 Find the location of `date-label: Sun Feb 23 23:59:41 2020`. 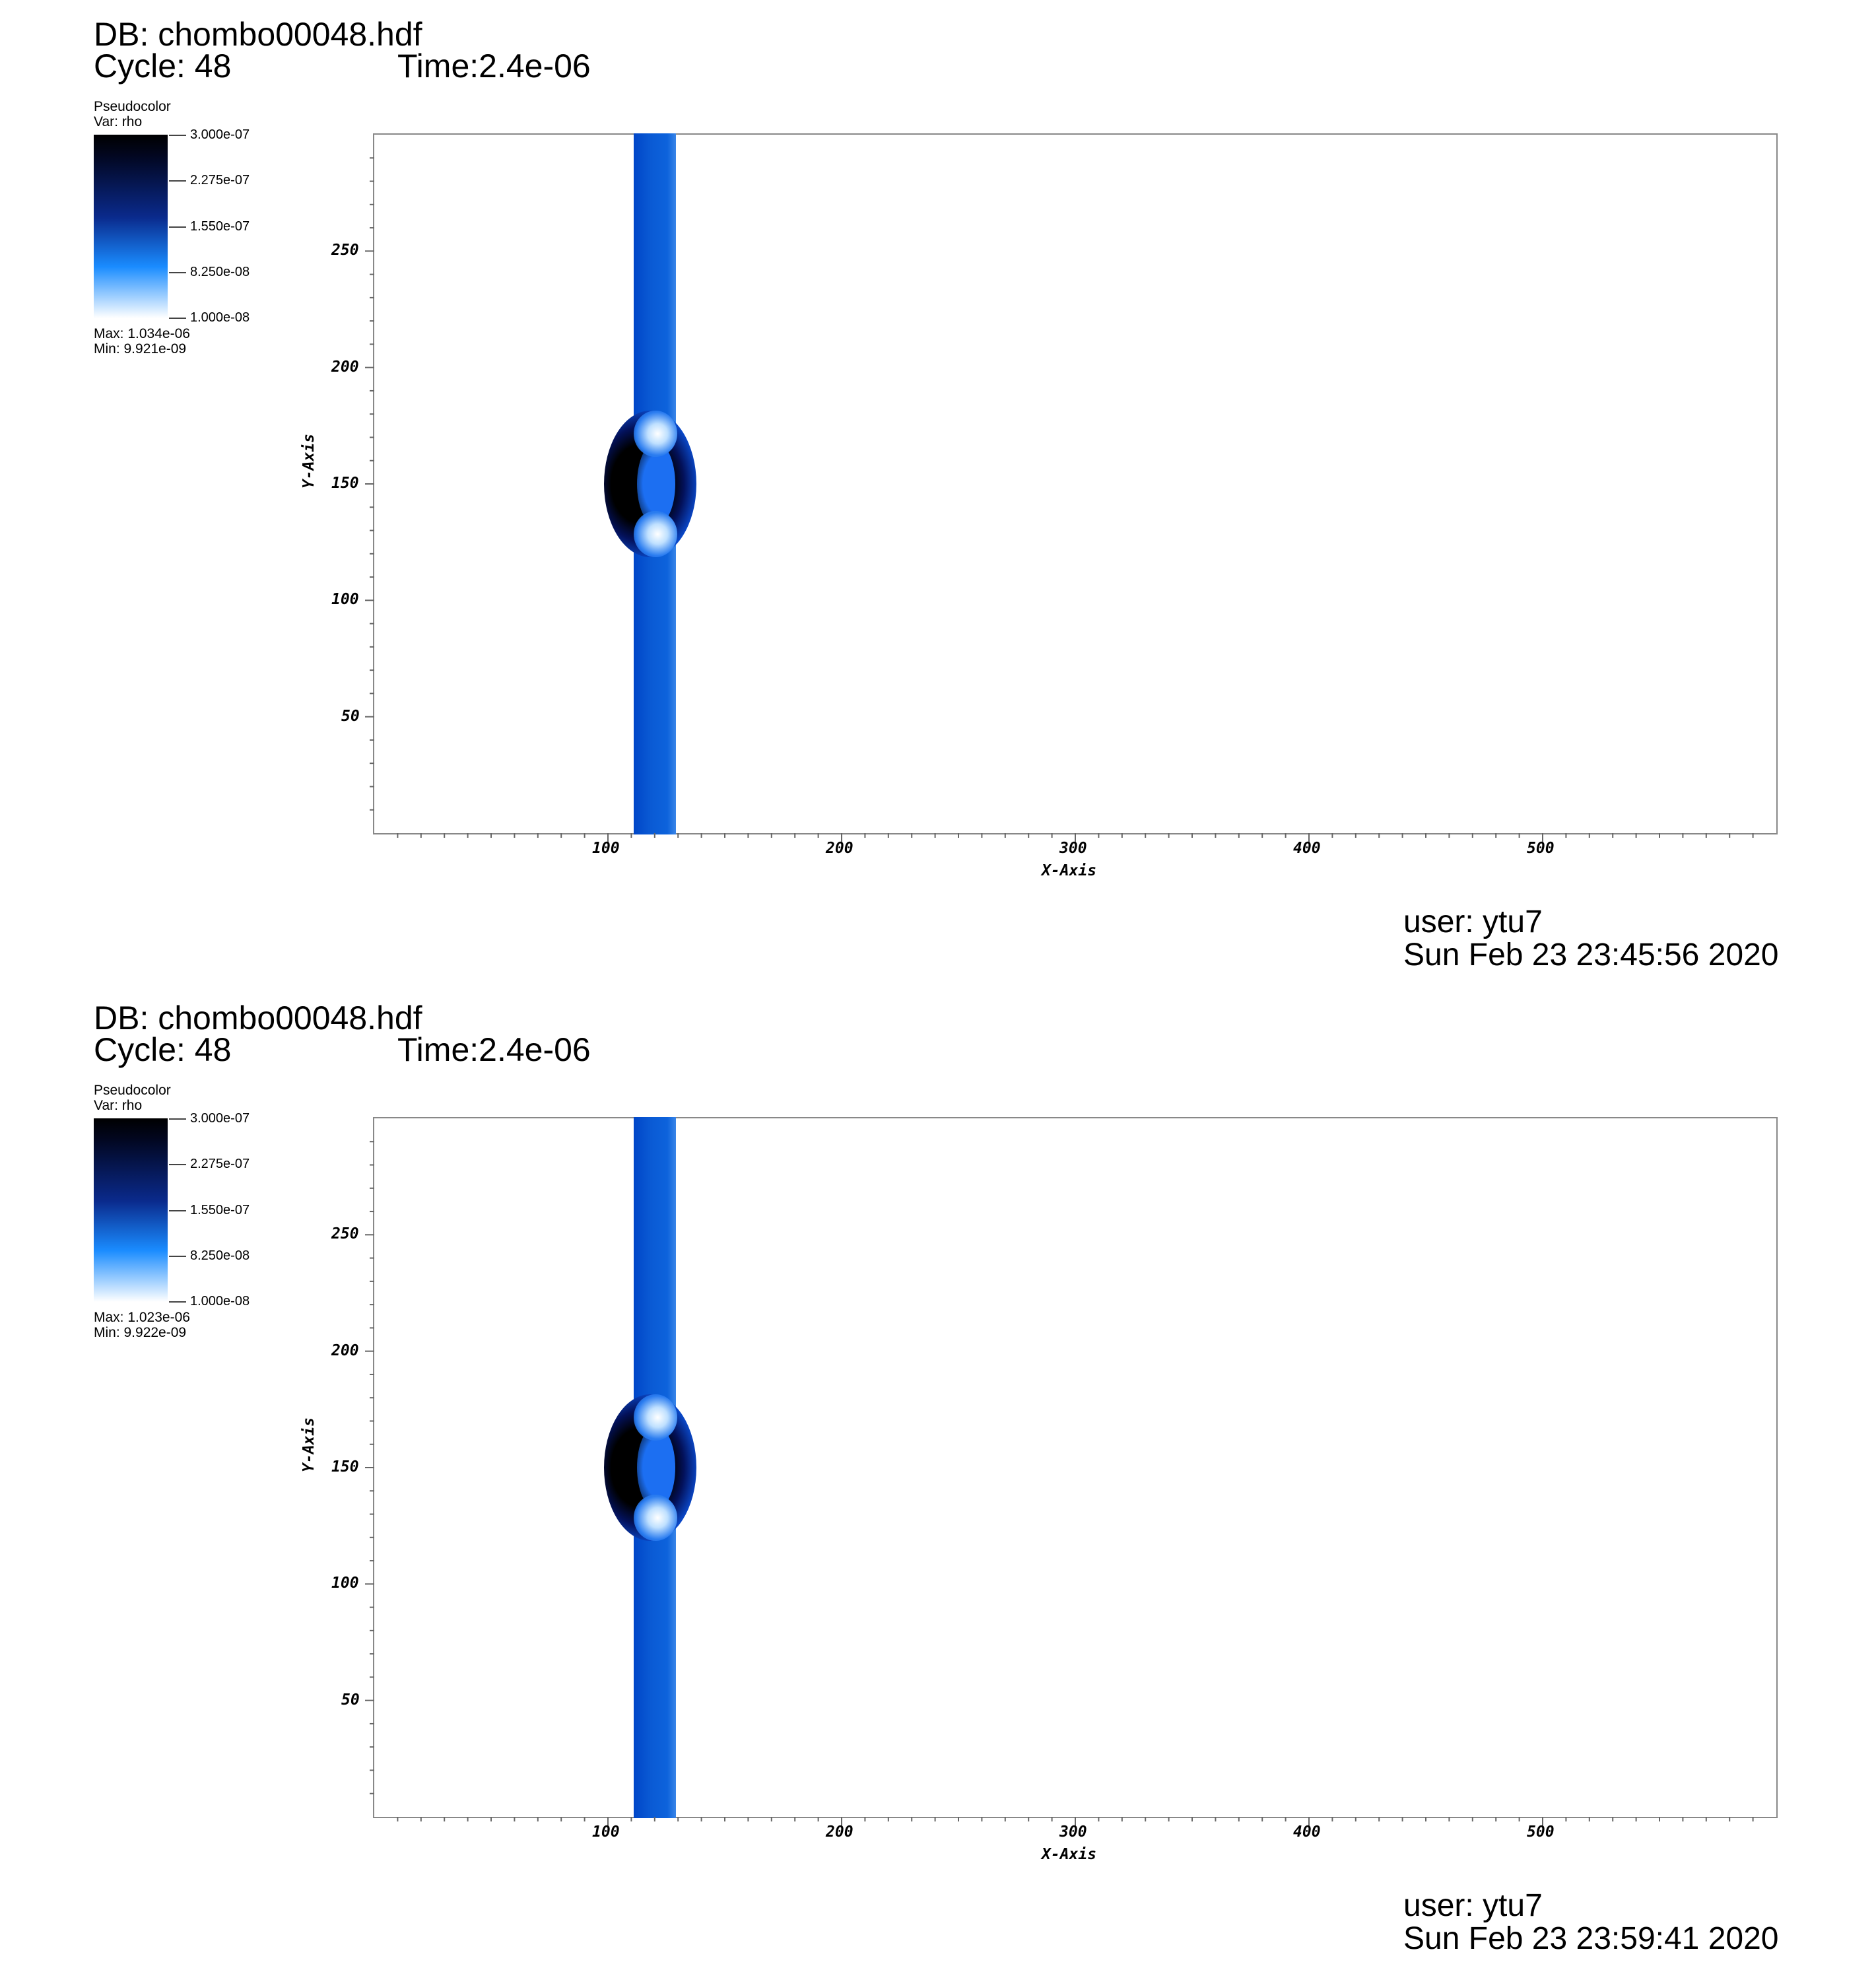

date-label: Sun Feb 23 23:59:41 2020 is located at coordinates (1591, 1939).